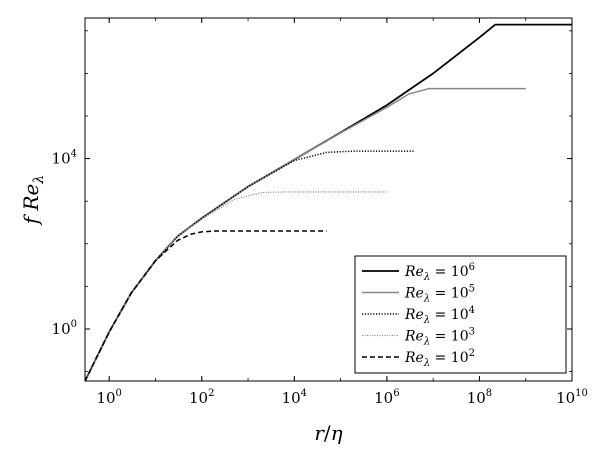  What do you see at coordinates (449, 315) in the screenshot?
I see `legend-label-eq-2: = 10` at bounding box center [449, 315].